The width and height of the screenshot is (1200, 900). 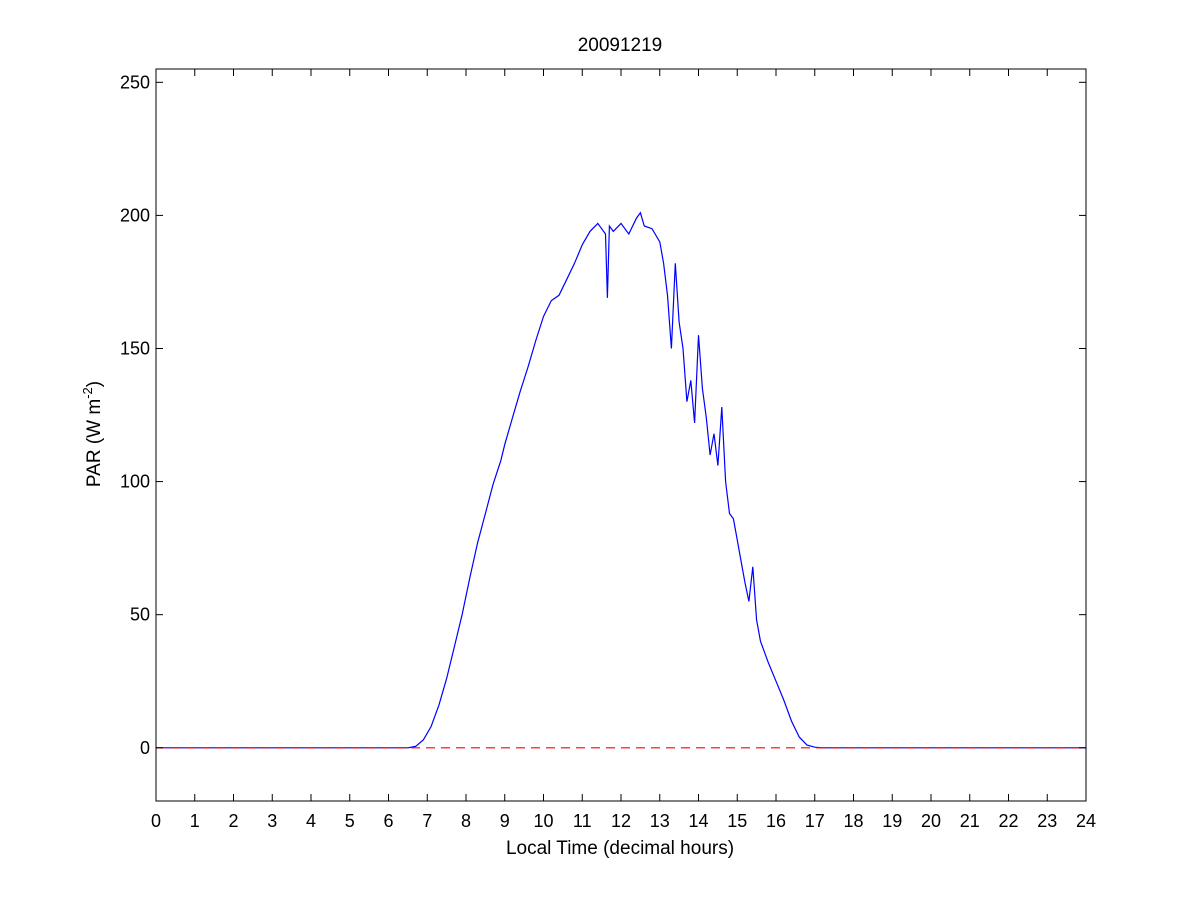 I want to click on x-tick-label: 3, so click(x=272, y=821).